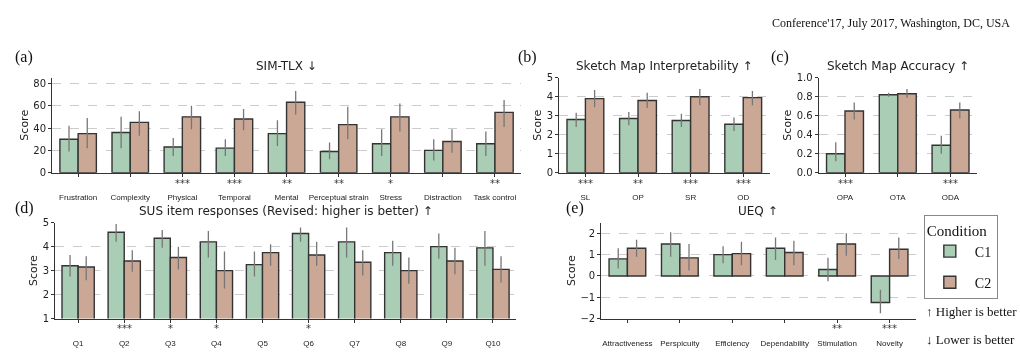 The image size is (1020, 363). Describe the element at coordinates (40, 83) in the screenshot. I see `y-tick-label: 80` at that location.